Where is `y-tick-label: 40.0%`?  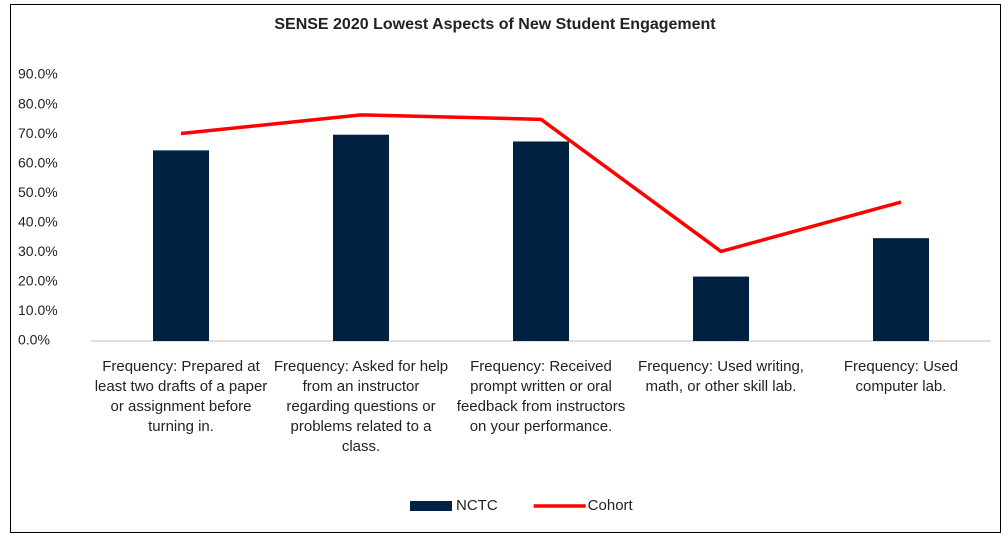 y-tick-label: 40.0% is located at coordinates (38, 221).